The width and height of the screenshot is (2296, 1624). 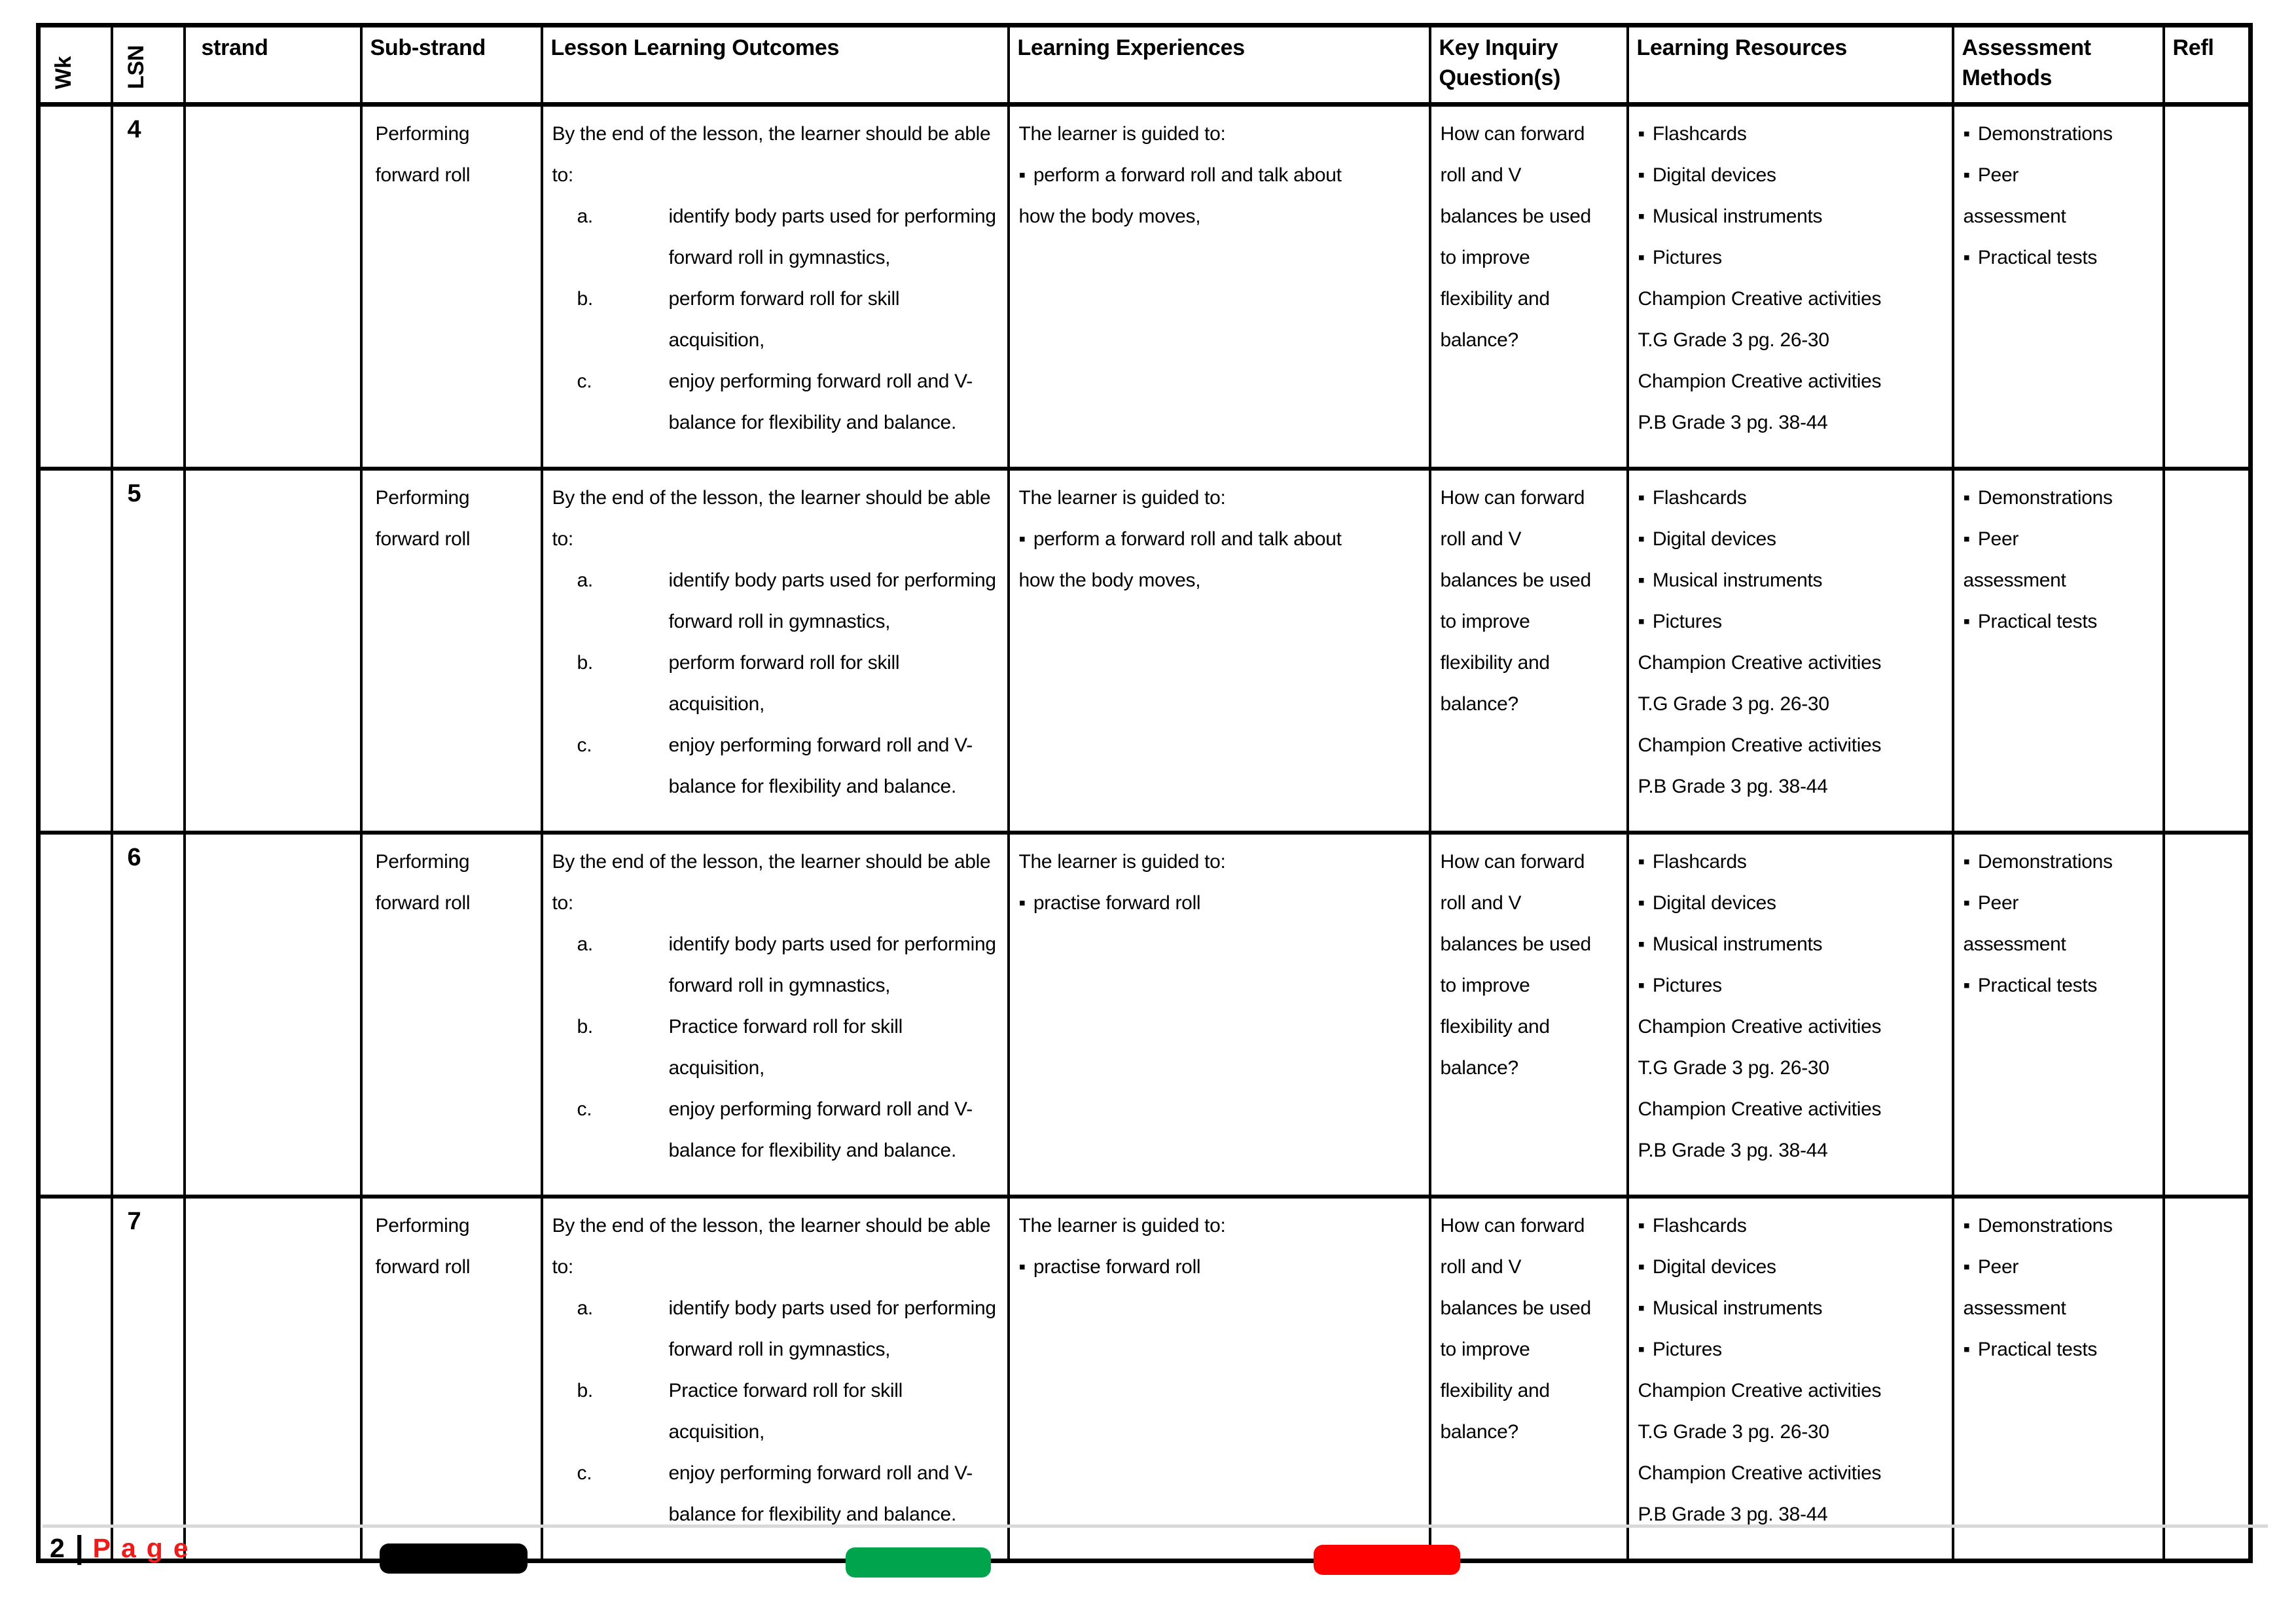 I want to click on lesson-number: 4, so click(x=134, y=129).